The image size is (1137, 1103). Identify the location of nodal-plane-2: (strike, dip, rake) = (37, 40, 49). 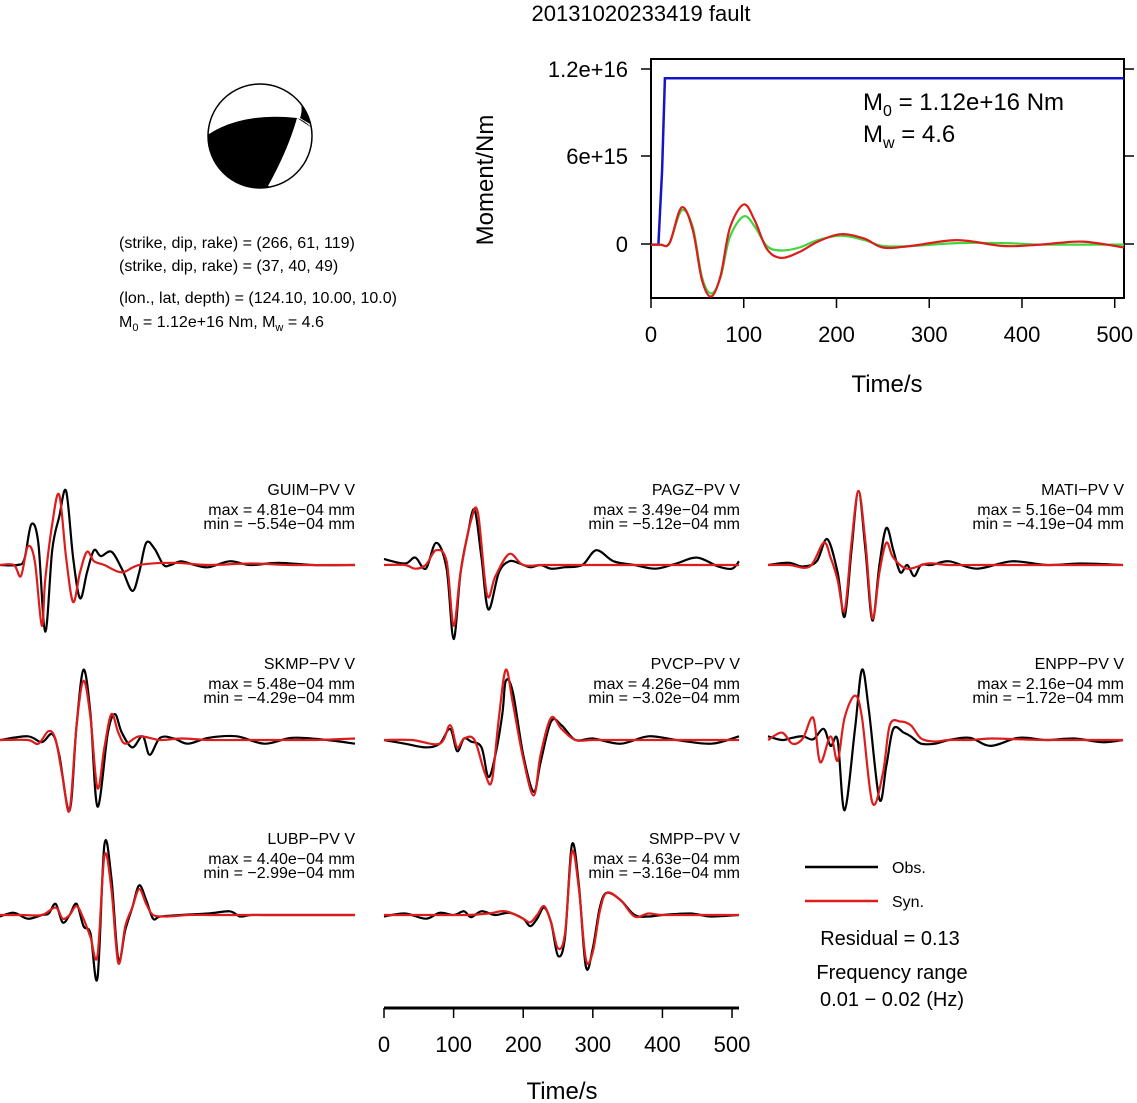
(228, 266).